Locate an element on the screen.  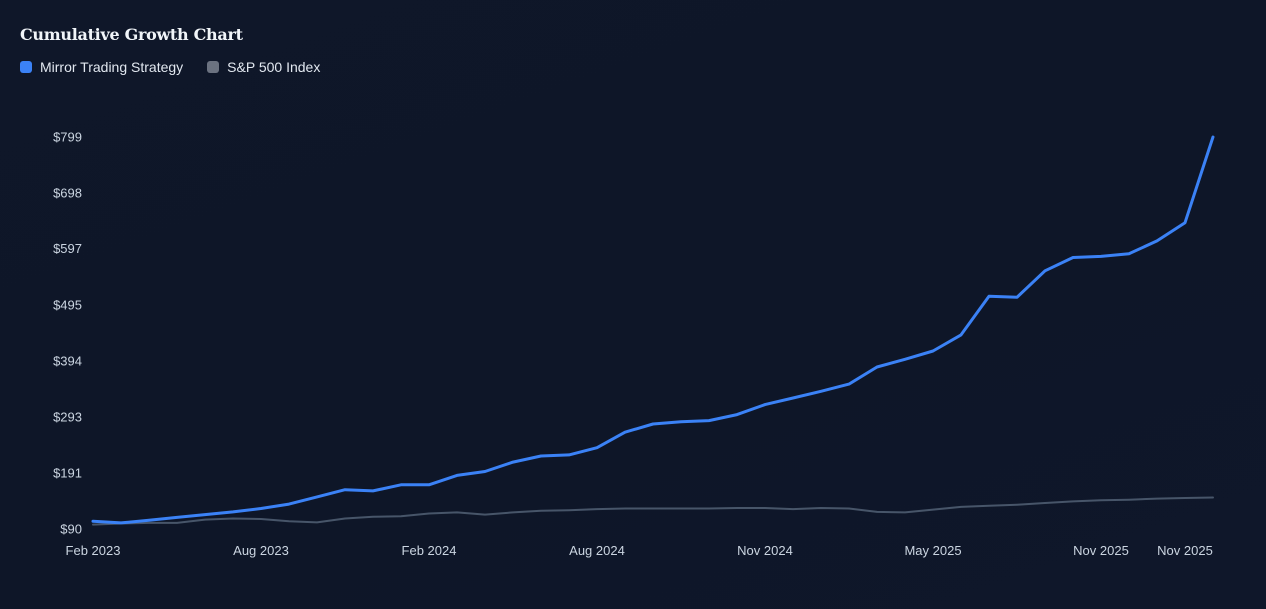
series-line-sp500 is located at coordinates (653, 511).